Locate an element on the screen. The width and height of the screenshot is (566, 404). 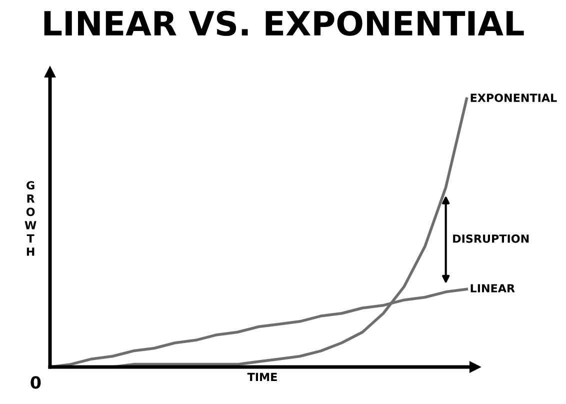
x-axis-title: TIME is located at coordinates (262, 376).